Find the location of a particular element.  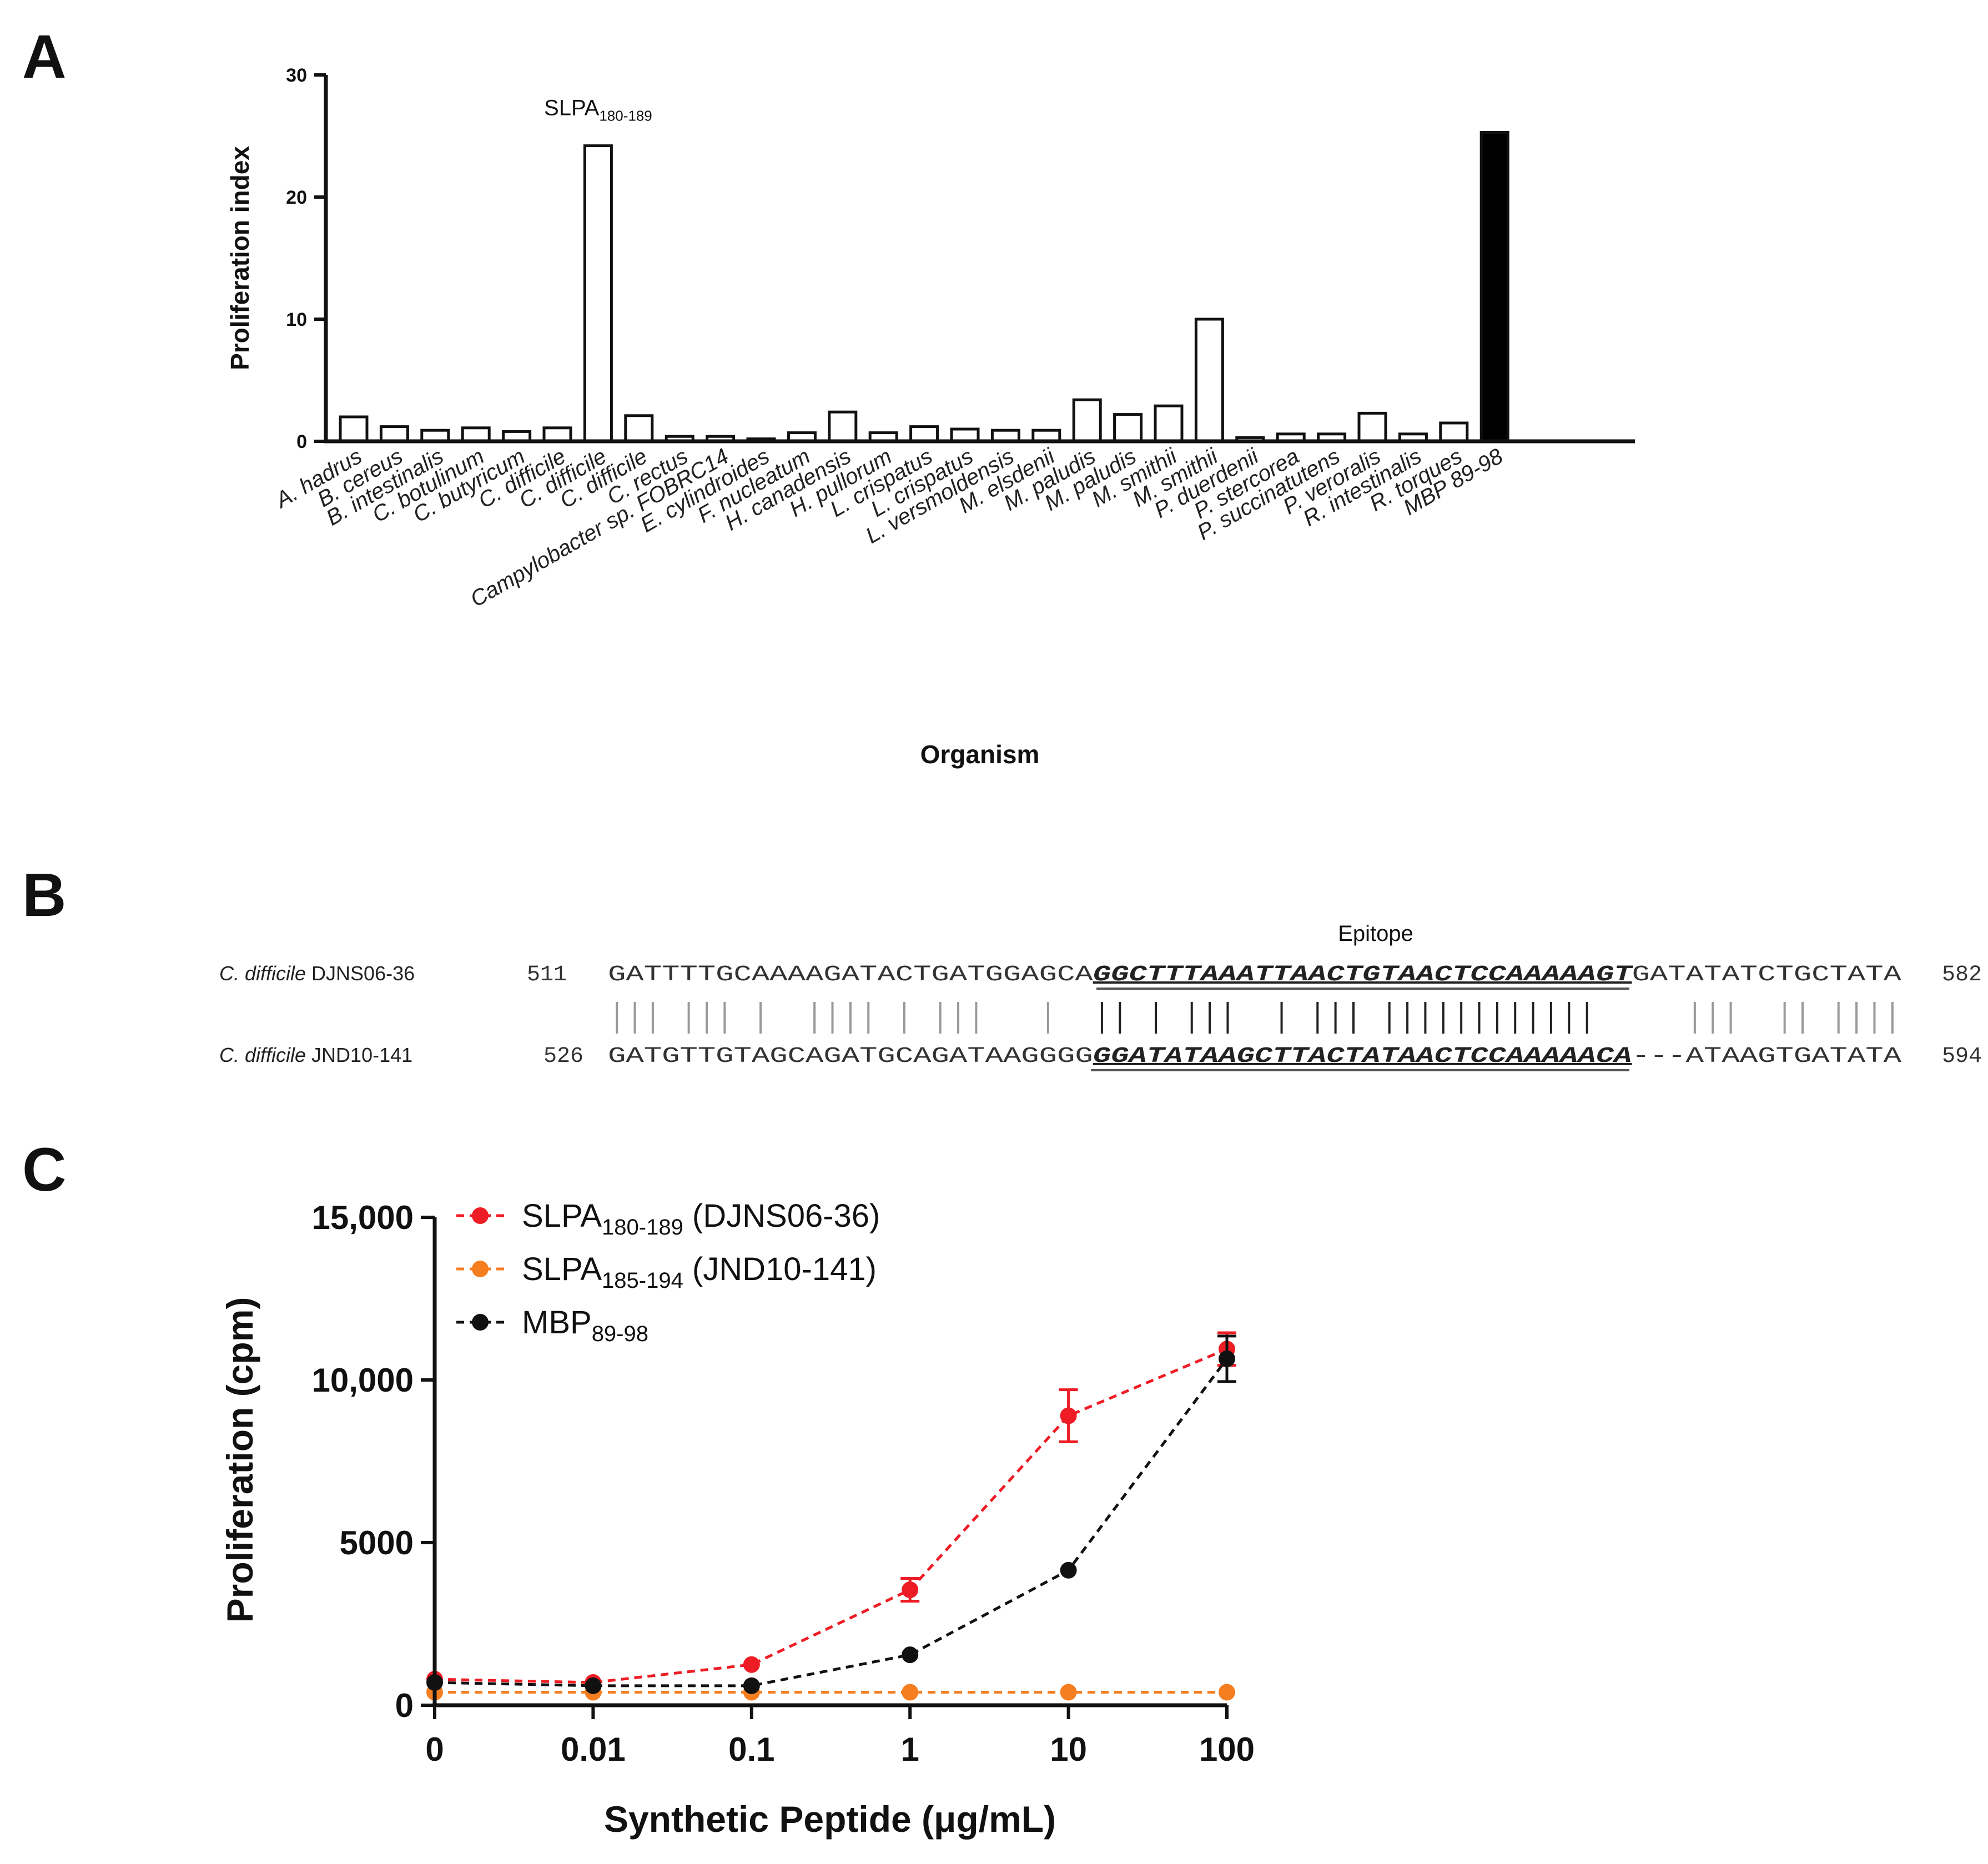

bottom-species: C. difficile is located at coordinates (262, 1055).